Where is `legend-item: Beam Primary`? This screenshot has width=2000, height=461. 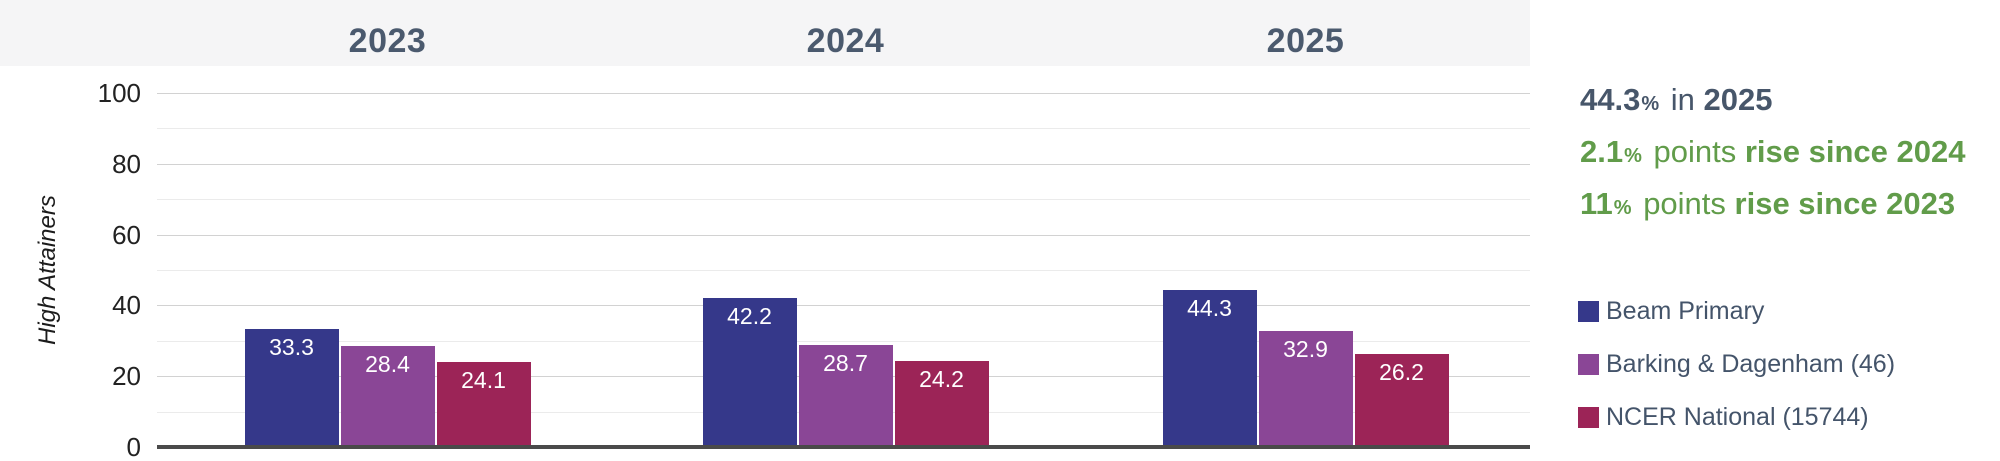 legend-item: Beam Primary is located at coordinates (1736, 311).